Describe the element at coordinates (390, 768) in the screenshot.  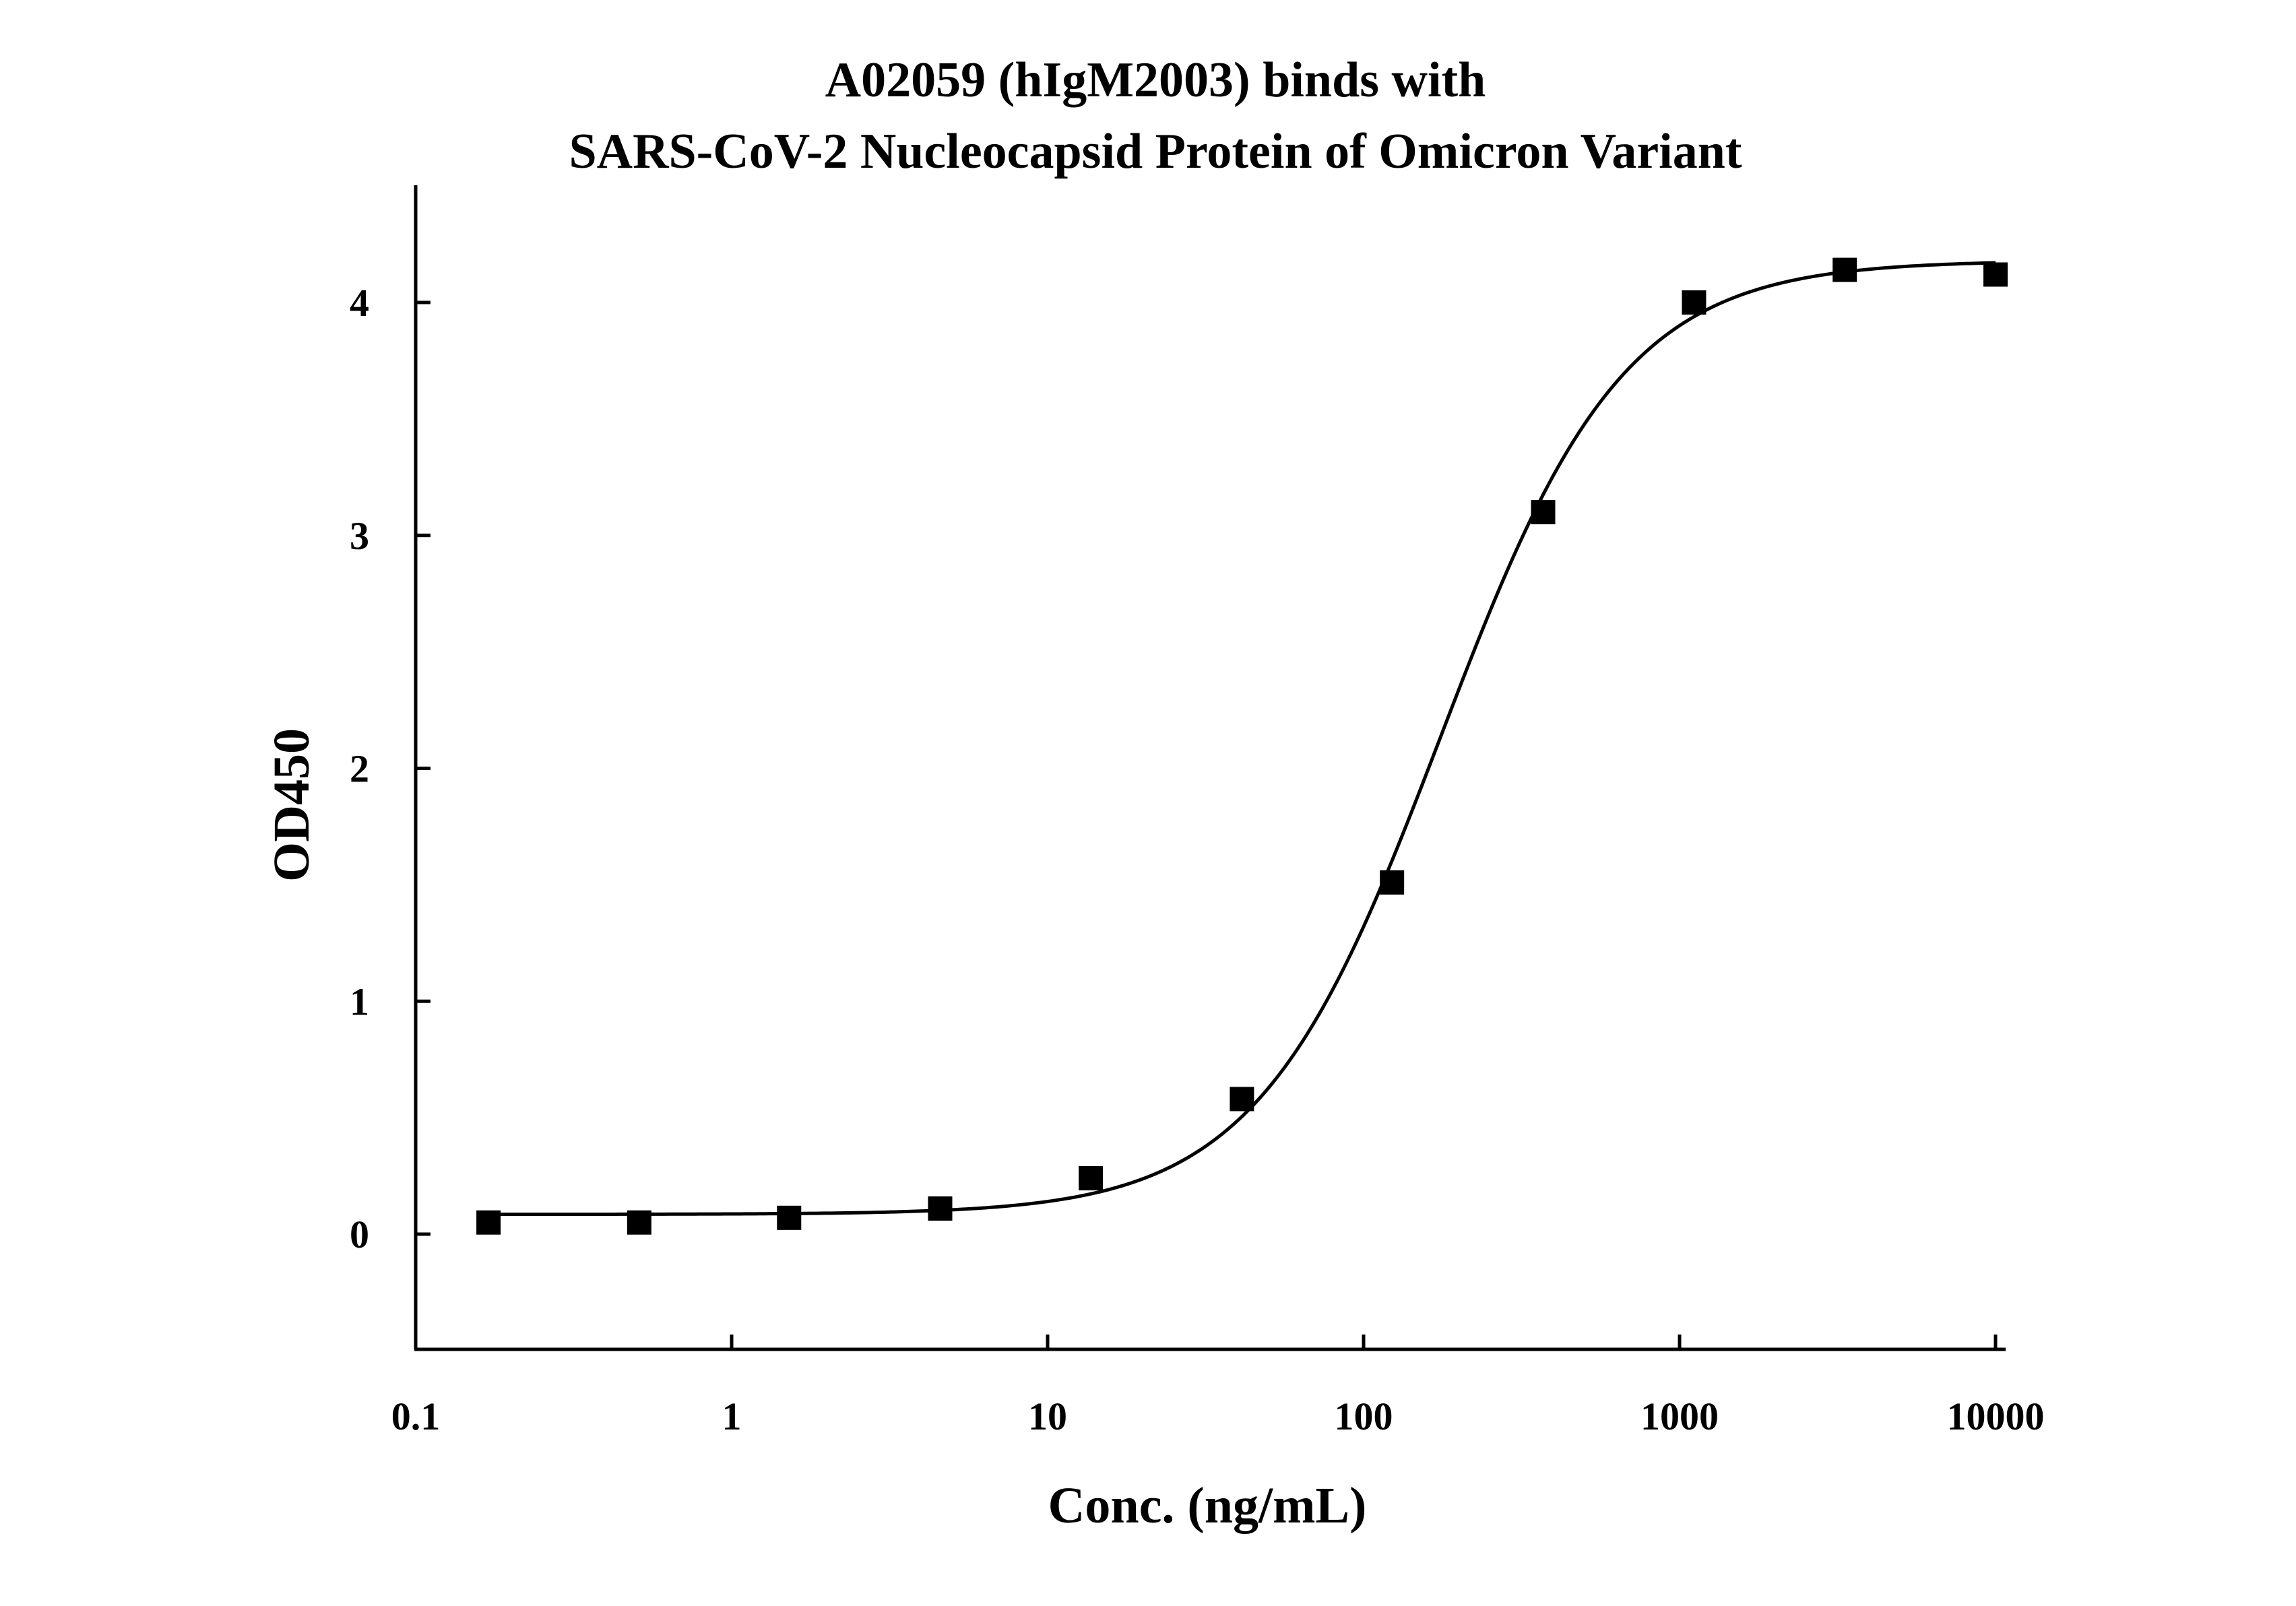
I see `y-ticks: 0 1 2 3 4` at that location.